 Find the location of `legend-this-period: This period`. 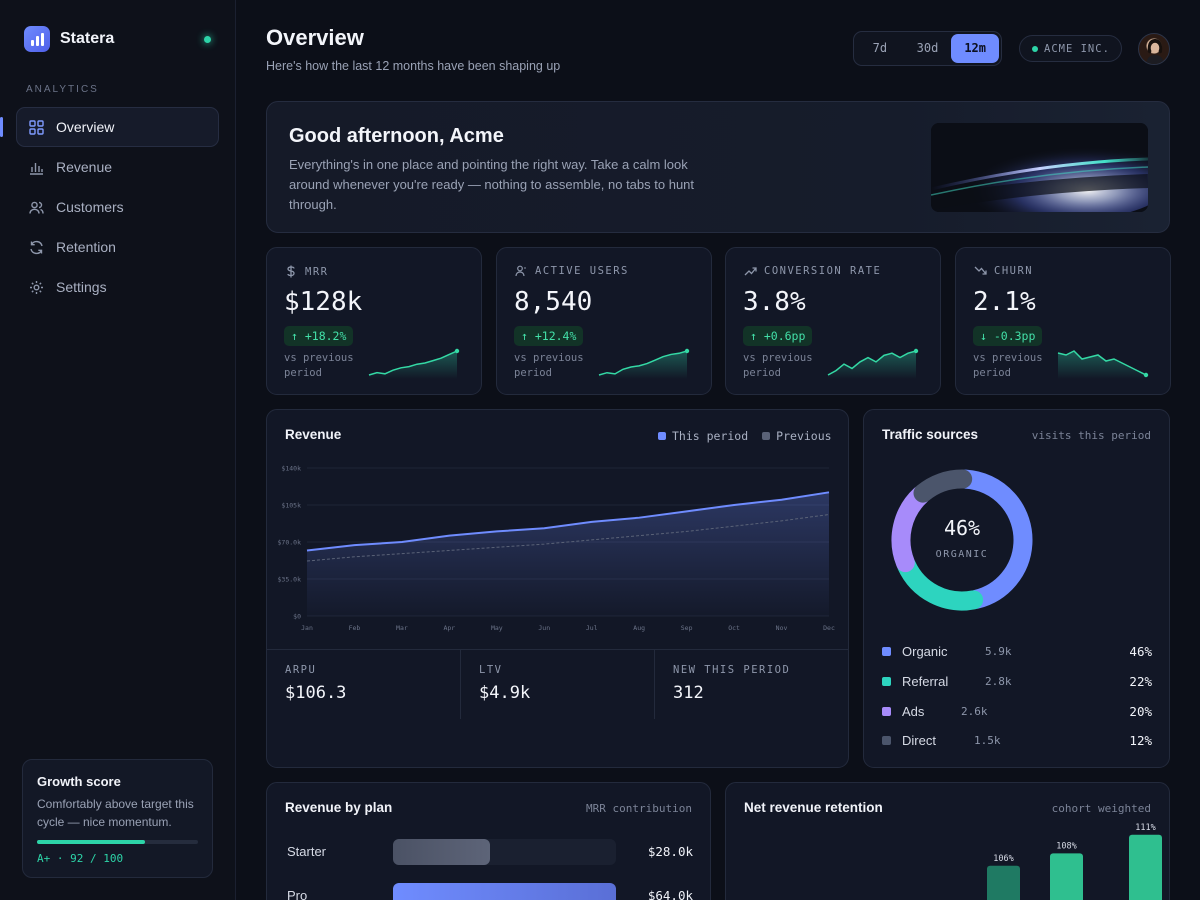

legend-this-period: This period is located at coordinates (703, 436).